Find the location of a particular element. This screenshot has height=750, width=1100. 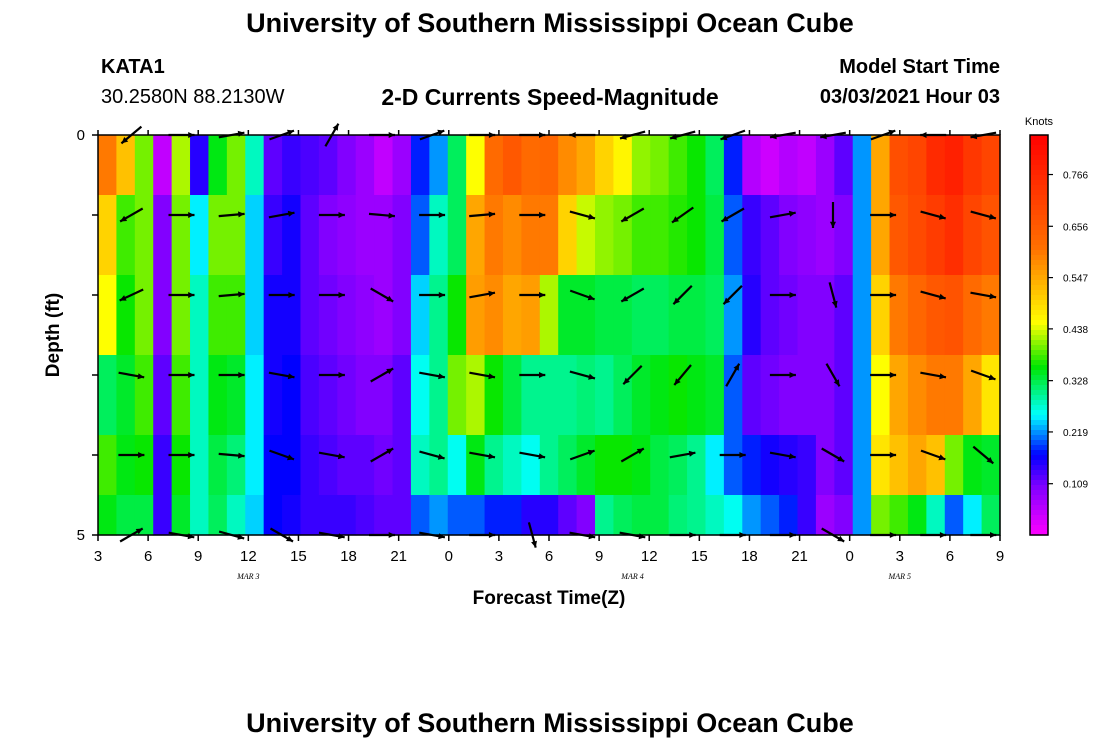

colorbar-tick-label: 0.109 is located at coordinates (1075, 485).